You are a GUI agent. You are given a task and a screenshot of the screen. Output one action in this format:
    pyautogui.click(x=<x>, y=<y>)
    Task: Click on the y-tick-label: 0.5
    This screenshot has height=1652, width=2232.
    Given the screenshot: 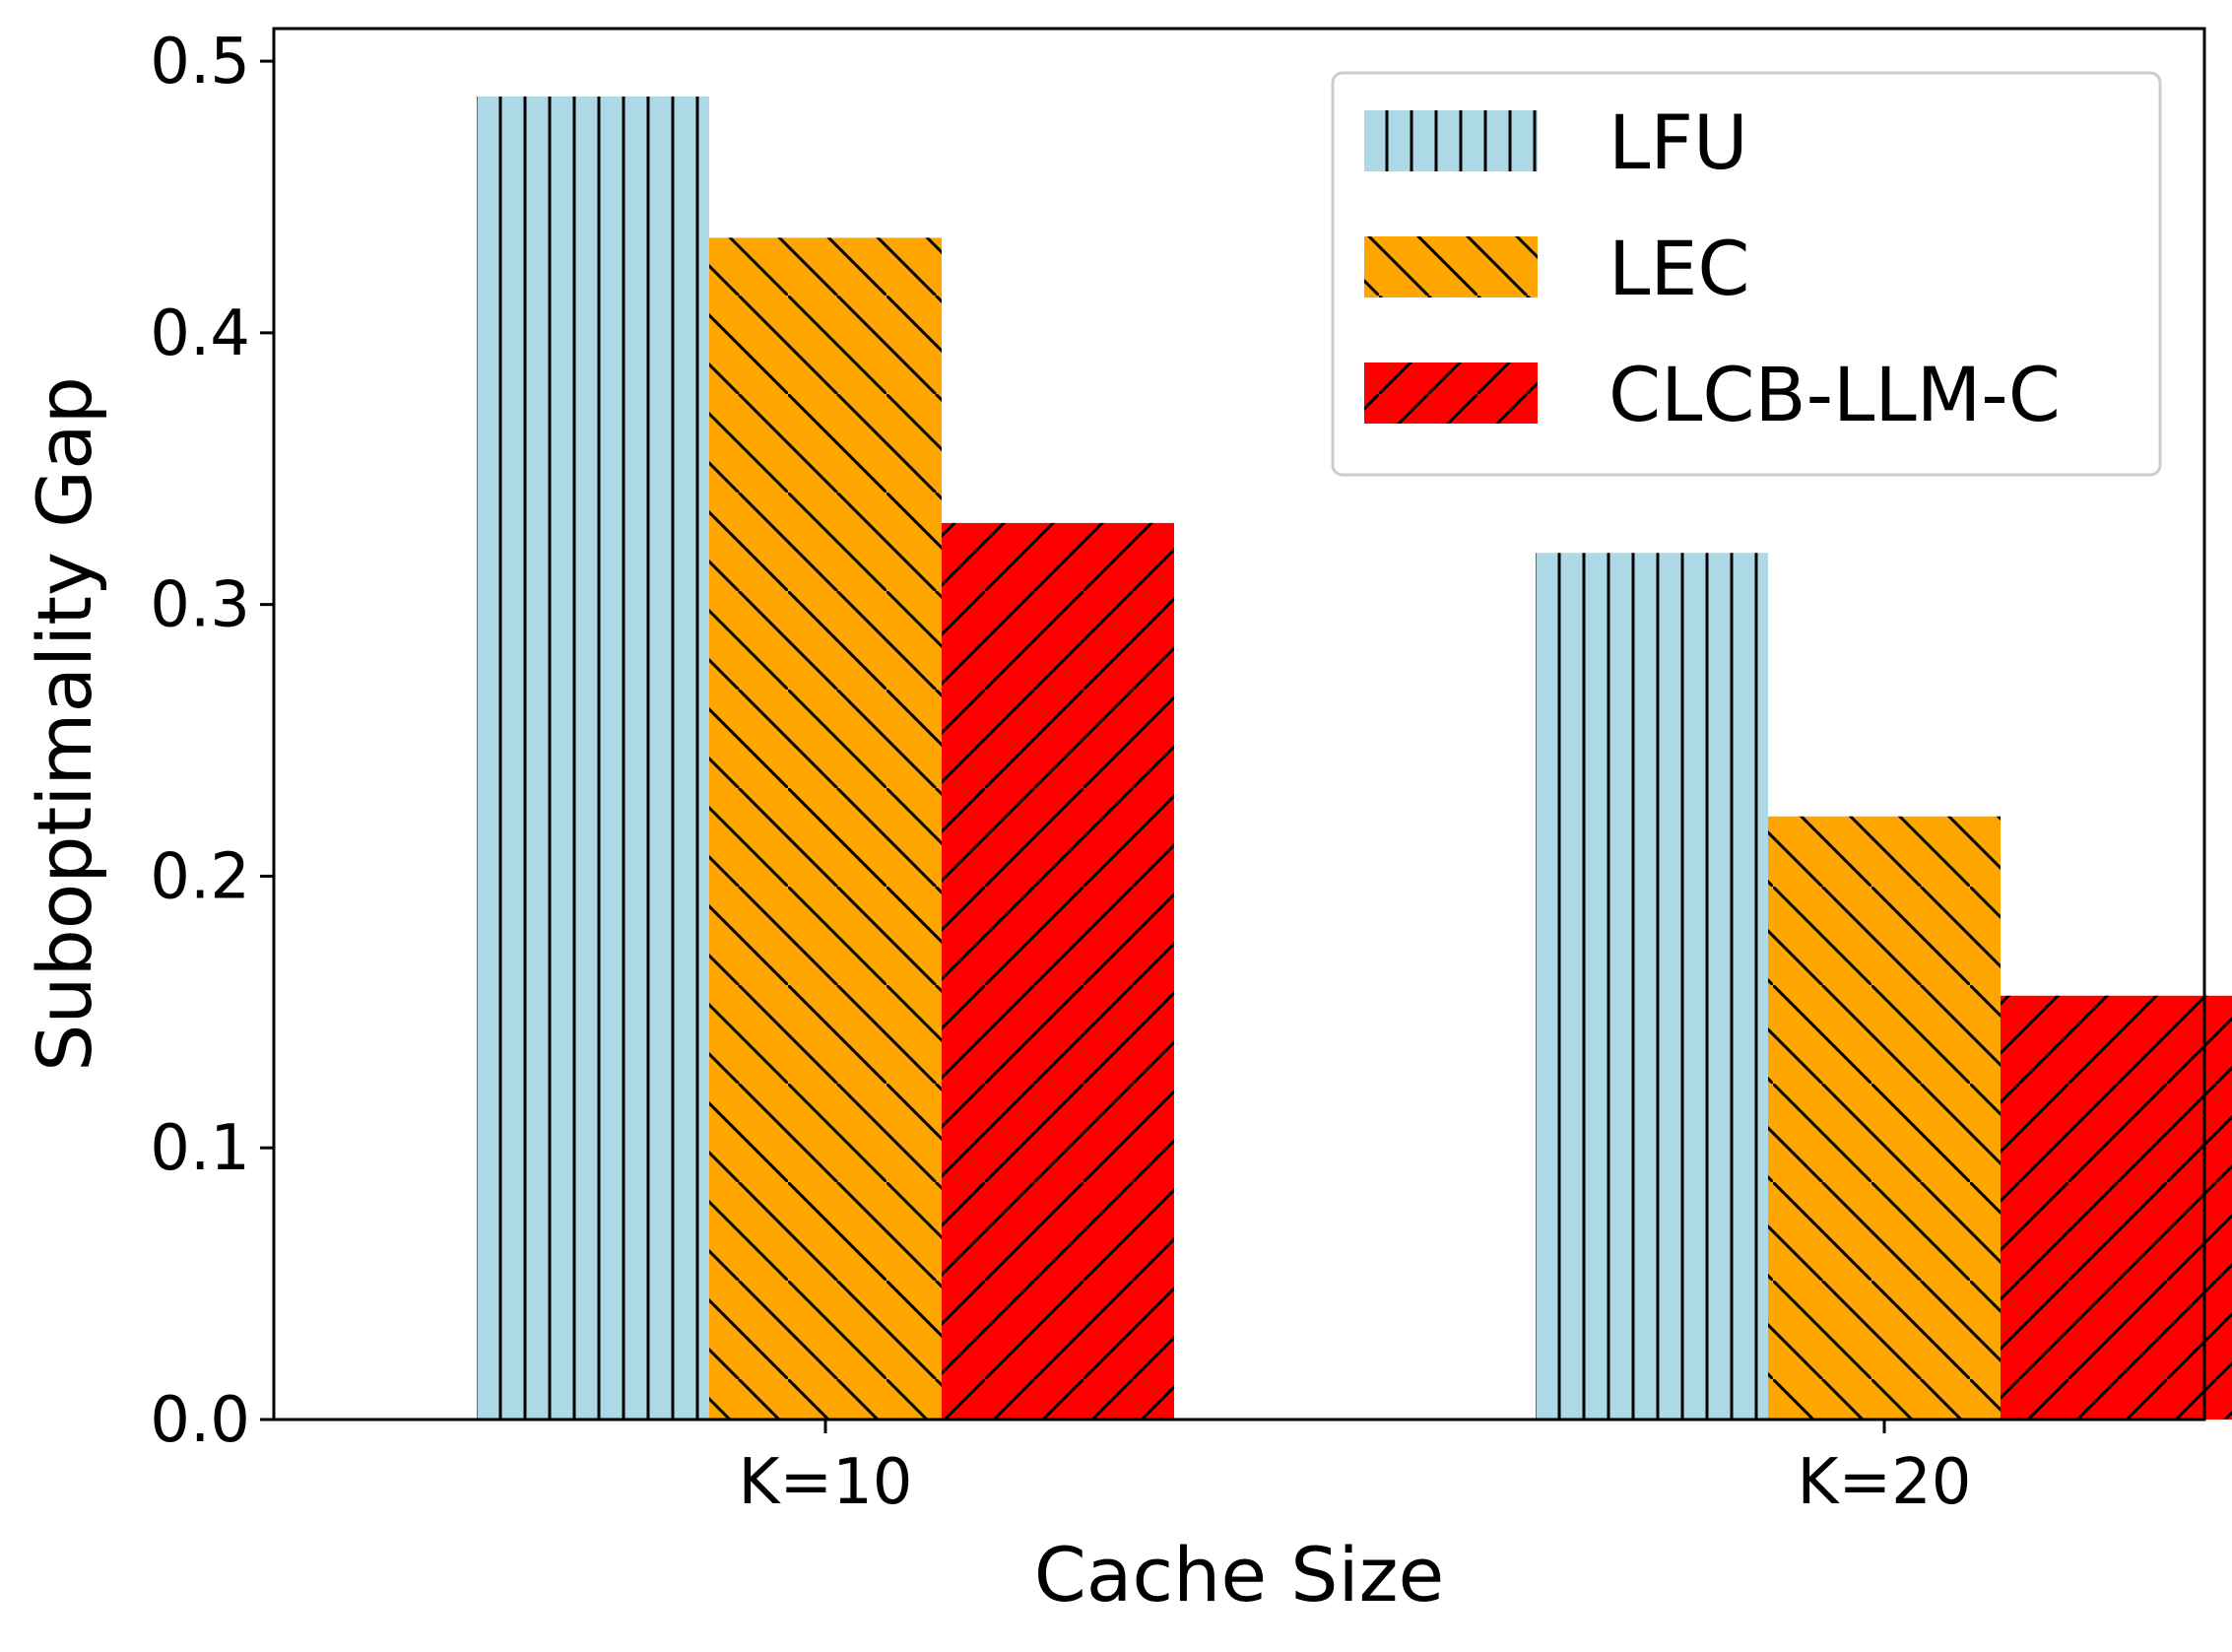 What is the action you would take?
    pyautogui.click(x=200, y=63)
    